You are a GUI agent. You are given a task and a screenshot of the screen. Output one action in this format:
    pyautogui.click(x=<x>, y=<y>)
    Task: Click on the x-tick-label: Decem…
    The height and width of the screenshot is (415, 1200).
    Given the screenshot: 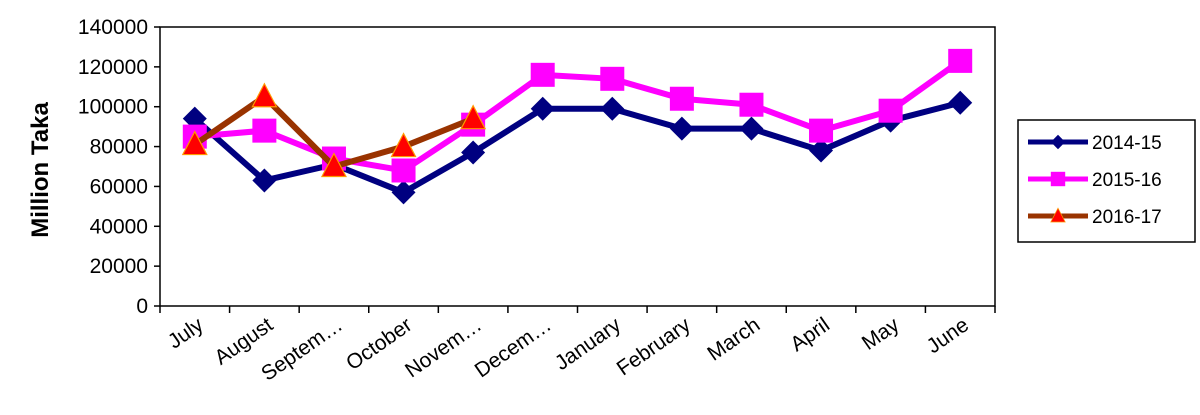 What is the action you would take?
    pyautogui.click(x=513, y=347)
    